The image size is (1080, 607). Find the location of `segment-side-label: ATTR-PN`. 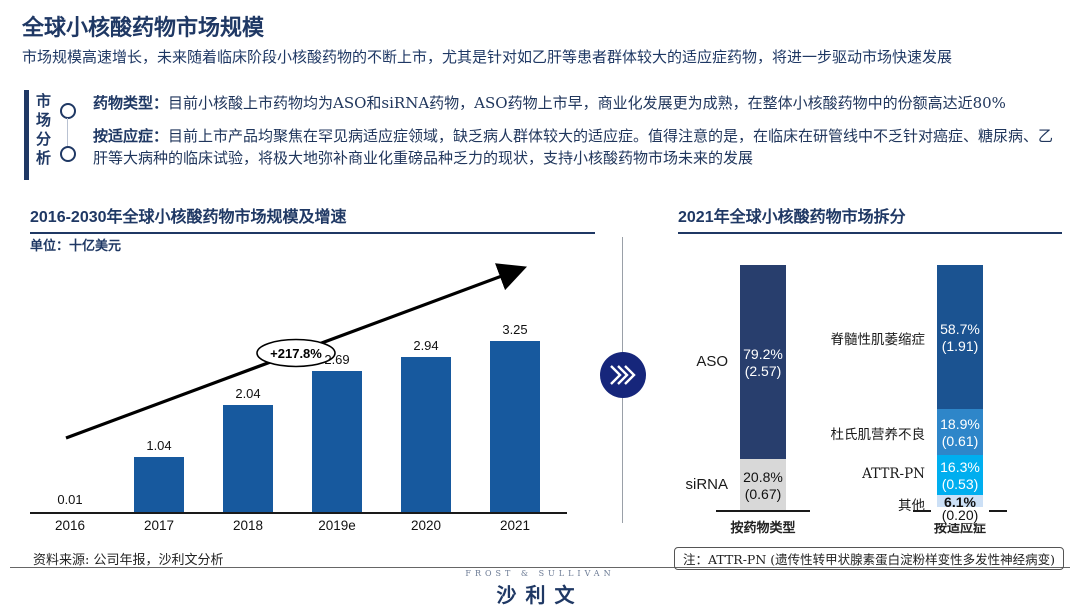

segment-side-label: ATTR-PN is located at coordinates (893, 474).